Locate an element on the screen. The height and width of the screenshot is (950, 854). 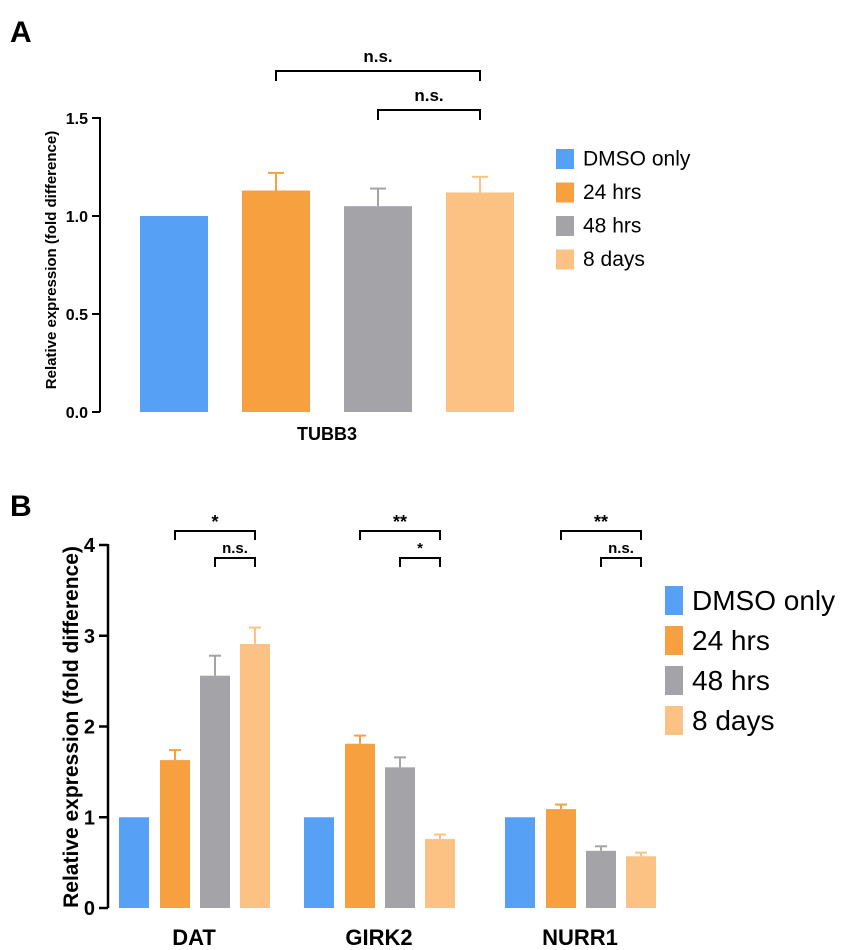
panel-a-legend: DMSO only 24 hrs 48 hrs 8 days is located at coordinates (623, 209).